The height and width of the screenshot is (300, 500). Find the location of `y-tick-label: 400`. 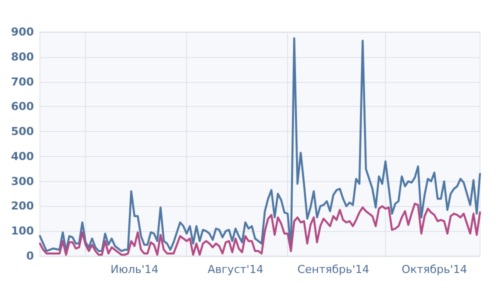

y-tick-label: 400 is located at coordinates (22, 156).